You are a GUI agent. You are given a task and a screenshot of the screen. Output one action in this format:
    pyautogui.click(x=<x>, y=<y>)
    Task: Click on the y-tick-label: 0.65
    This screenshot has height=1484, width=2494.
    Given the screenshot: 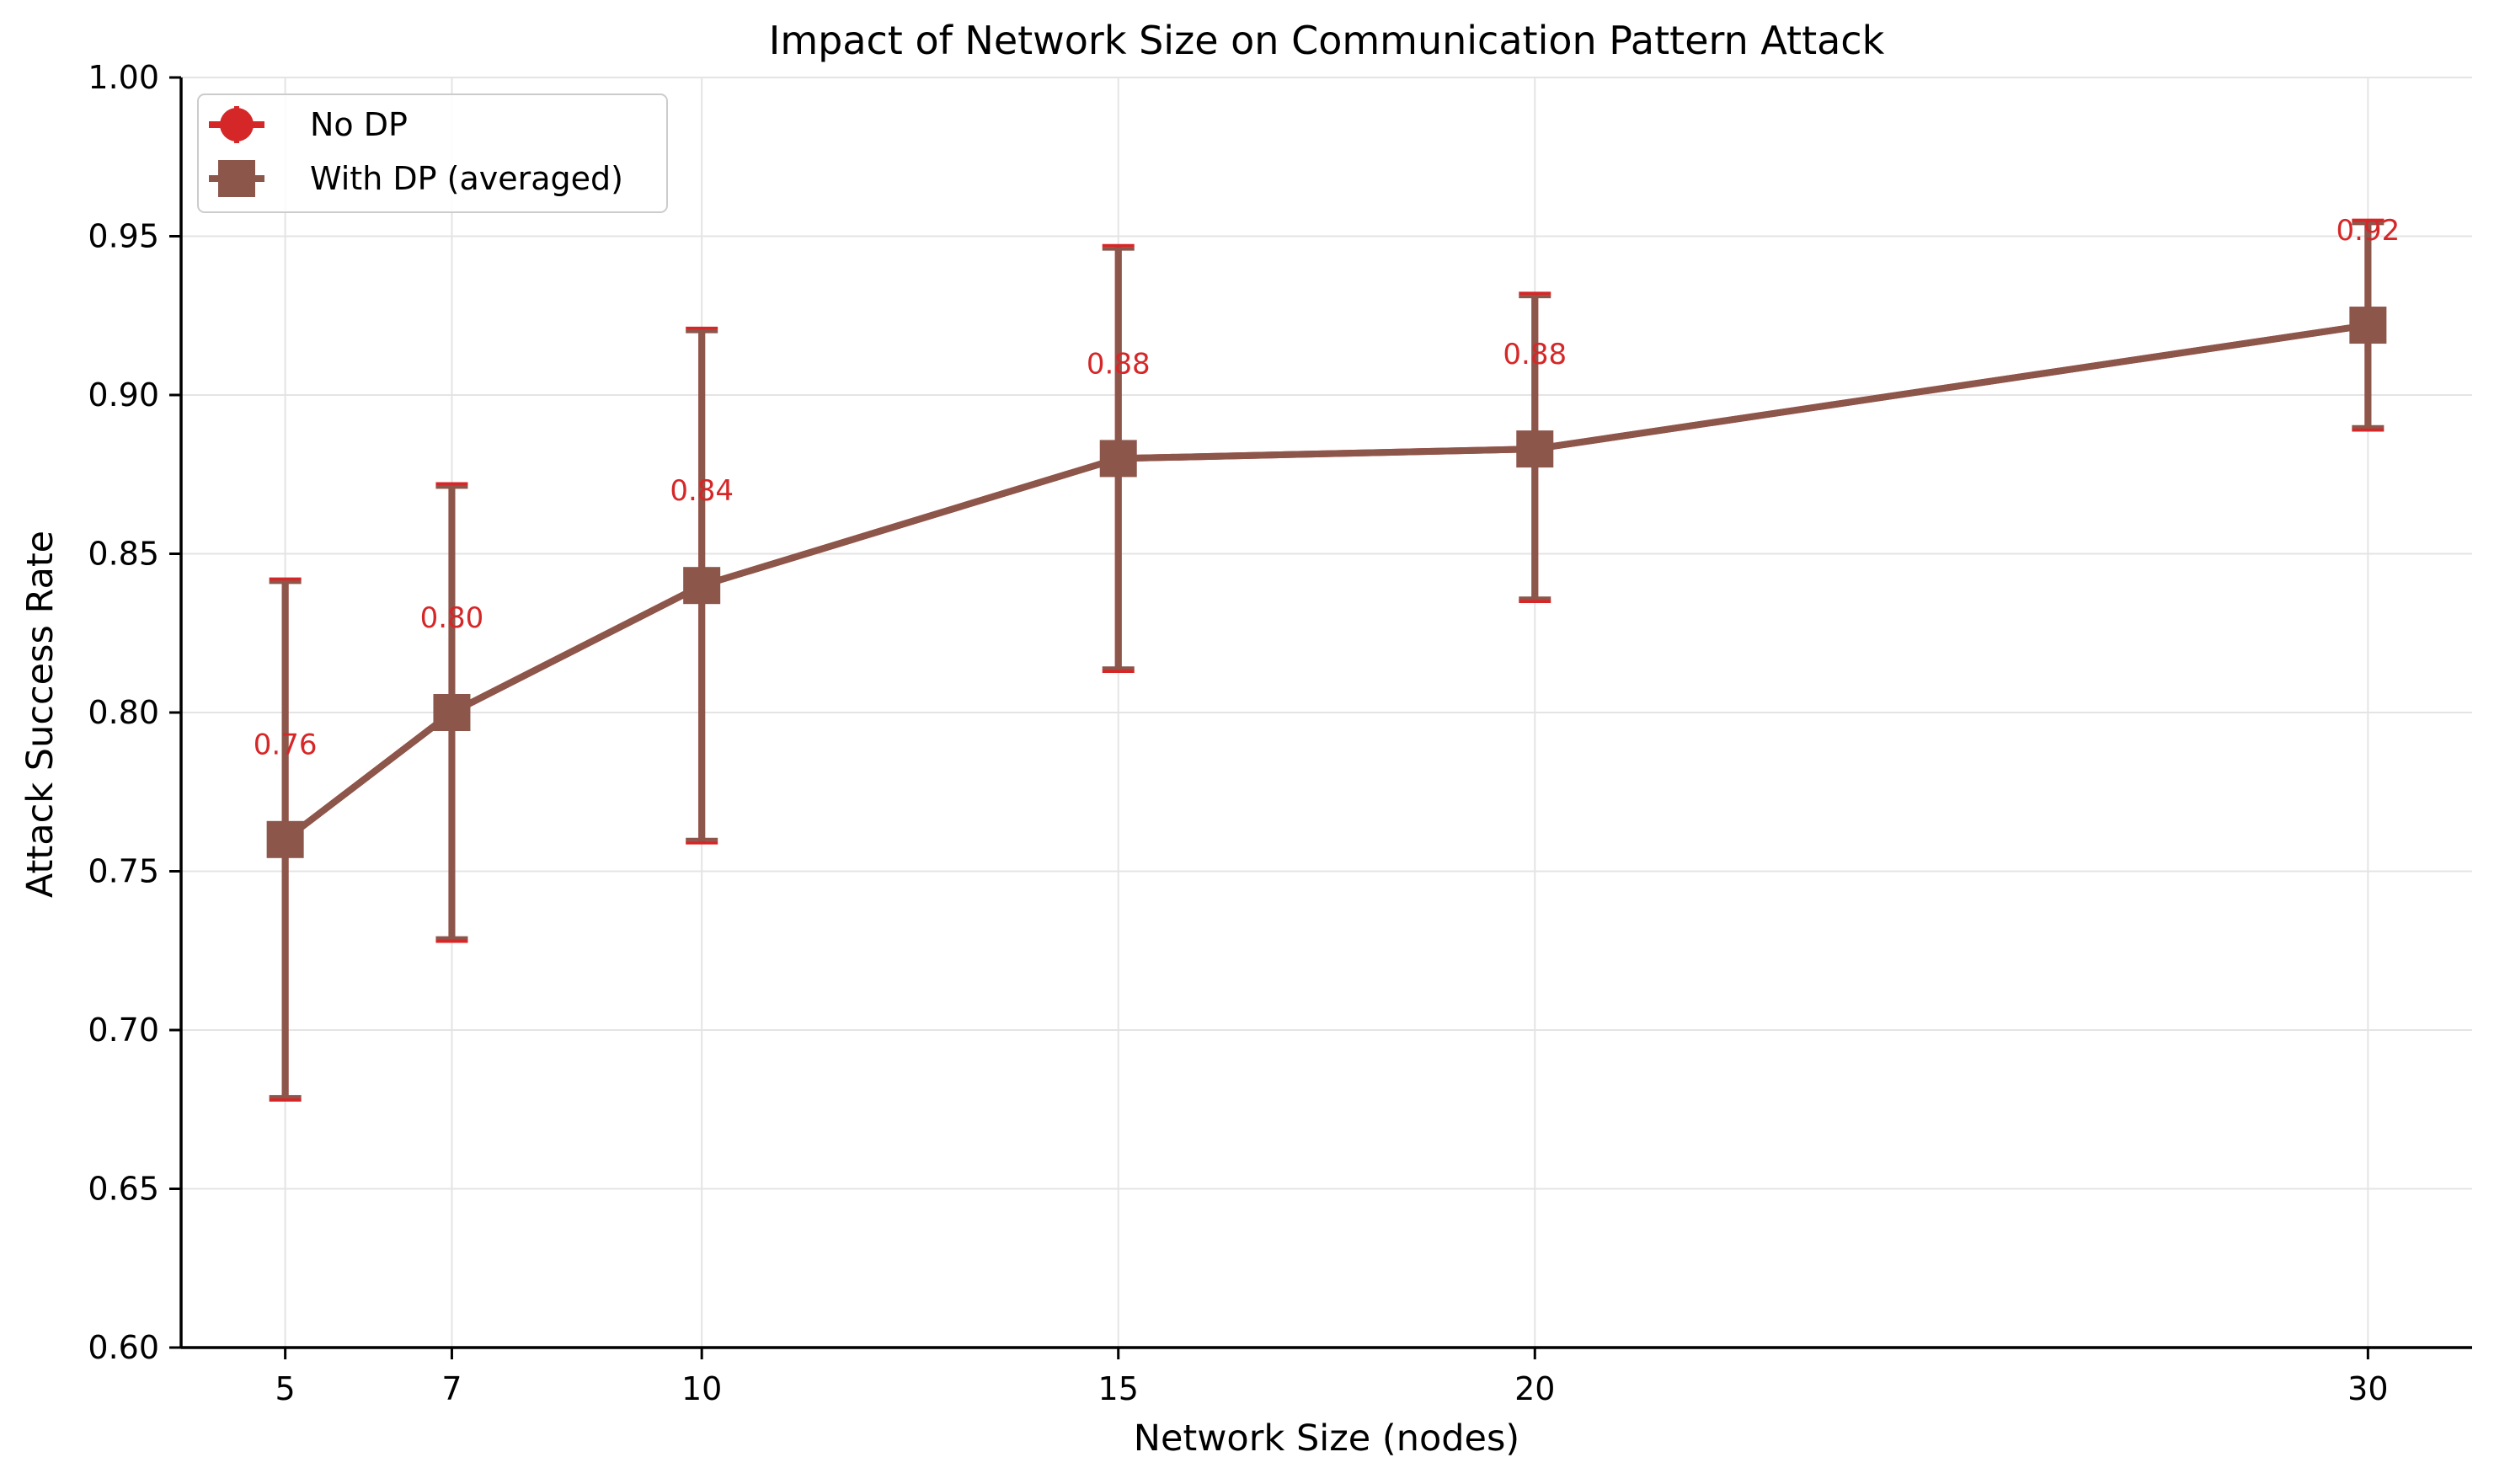 What is the action you would take?
    pyautogui.click(x=124, y=1190)
    